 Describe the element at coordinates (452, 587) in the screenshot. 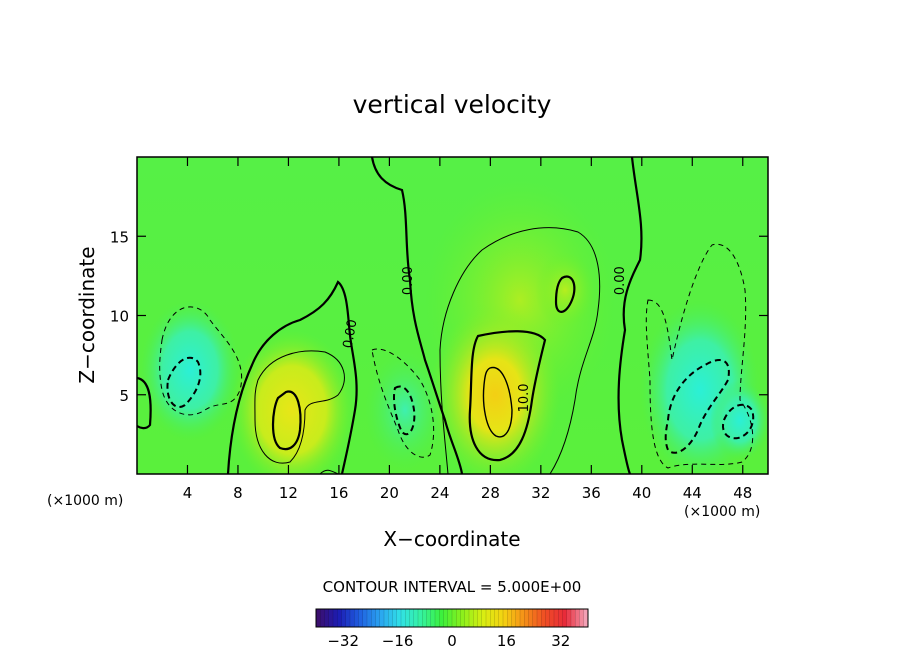

I see `contour-interval-text: CONTOUR INTERVAL = 5.000E+00` at that location.